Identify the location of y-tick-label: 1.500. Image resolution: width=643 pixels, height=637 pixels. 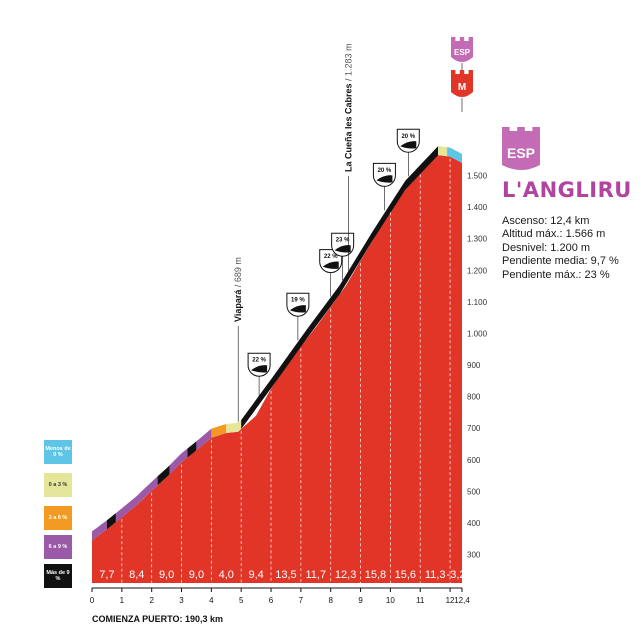
(477, 176).